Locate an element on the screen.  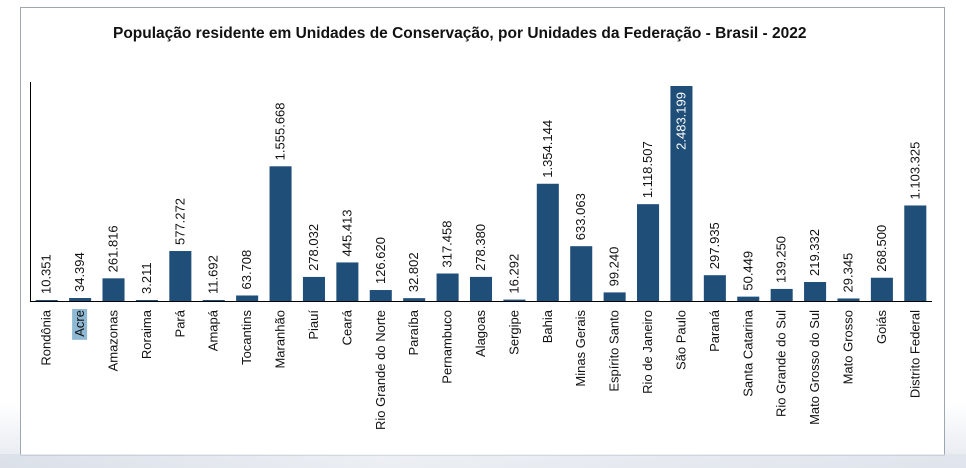
category-label-4: Pará is located at coordinates (179, 323).